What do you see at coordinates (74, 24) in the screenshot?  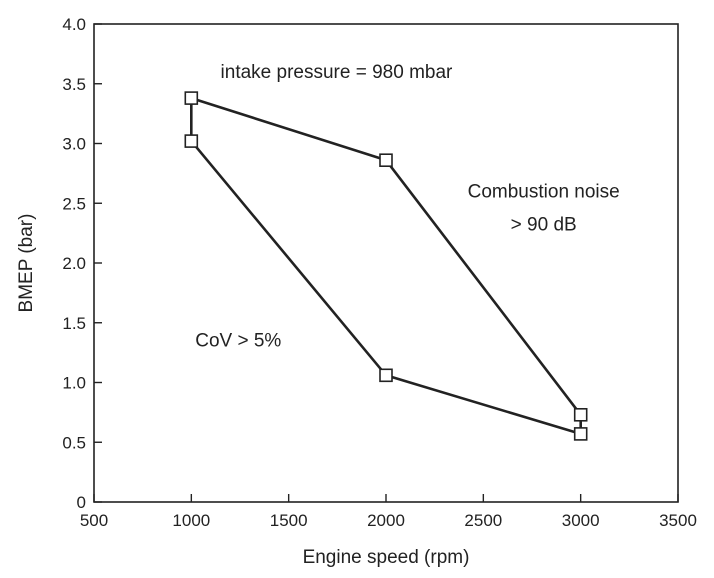 I see `y-tick-label: 4.0` at bounding box center [74, 24].